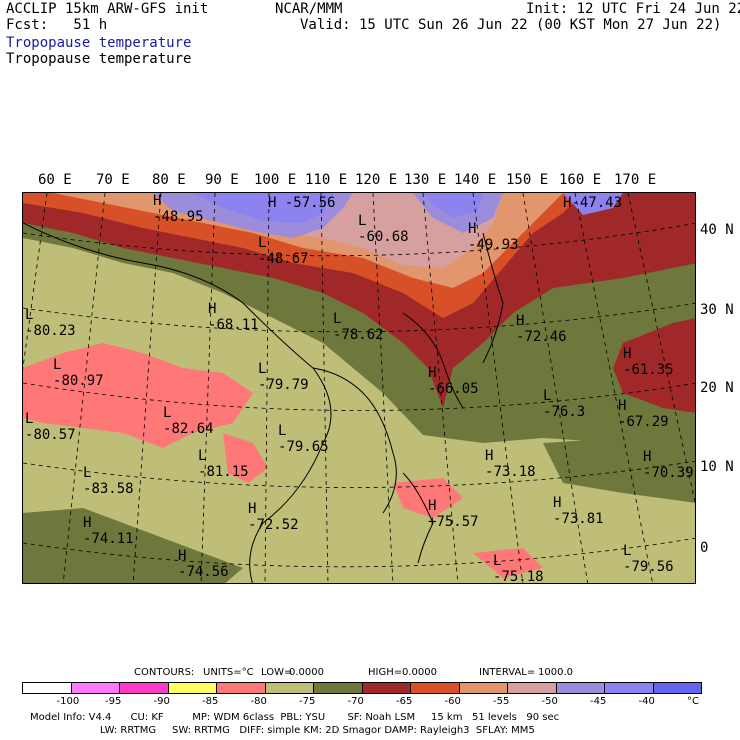  Describe the element at coordinates (108, 531) in the screenshot. I see `map-label: H -74.11` at that location.